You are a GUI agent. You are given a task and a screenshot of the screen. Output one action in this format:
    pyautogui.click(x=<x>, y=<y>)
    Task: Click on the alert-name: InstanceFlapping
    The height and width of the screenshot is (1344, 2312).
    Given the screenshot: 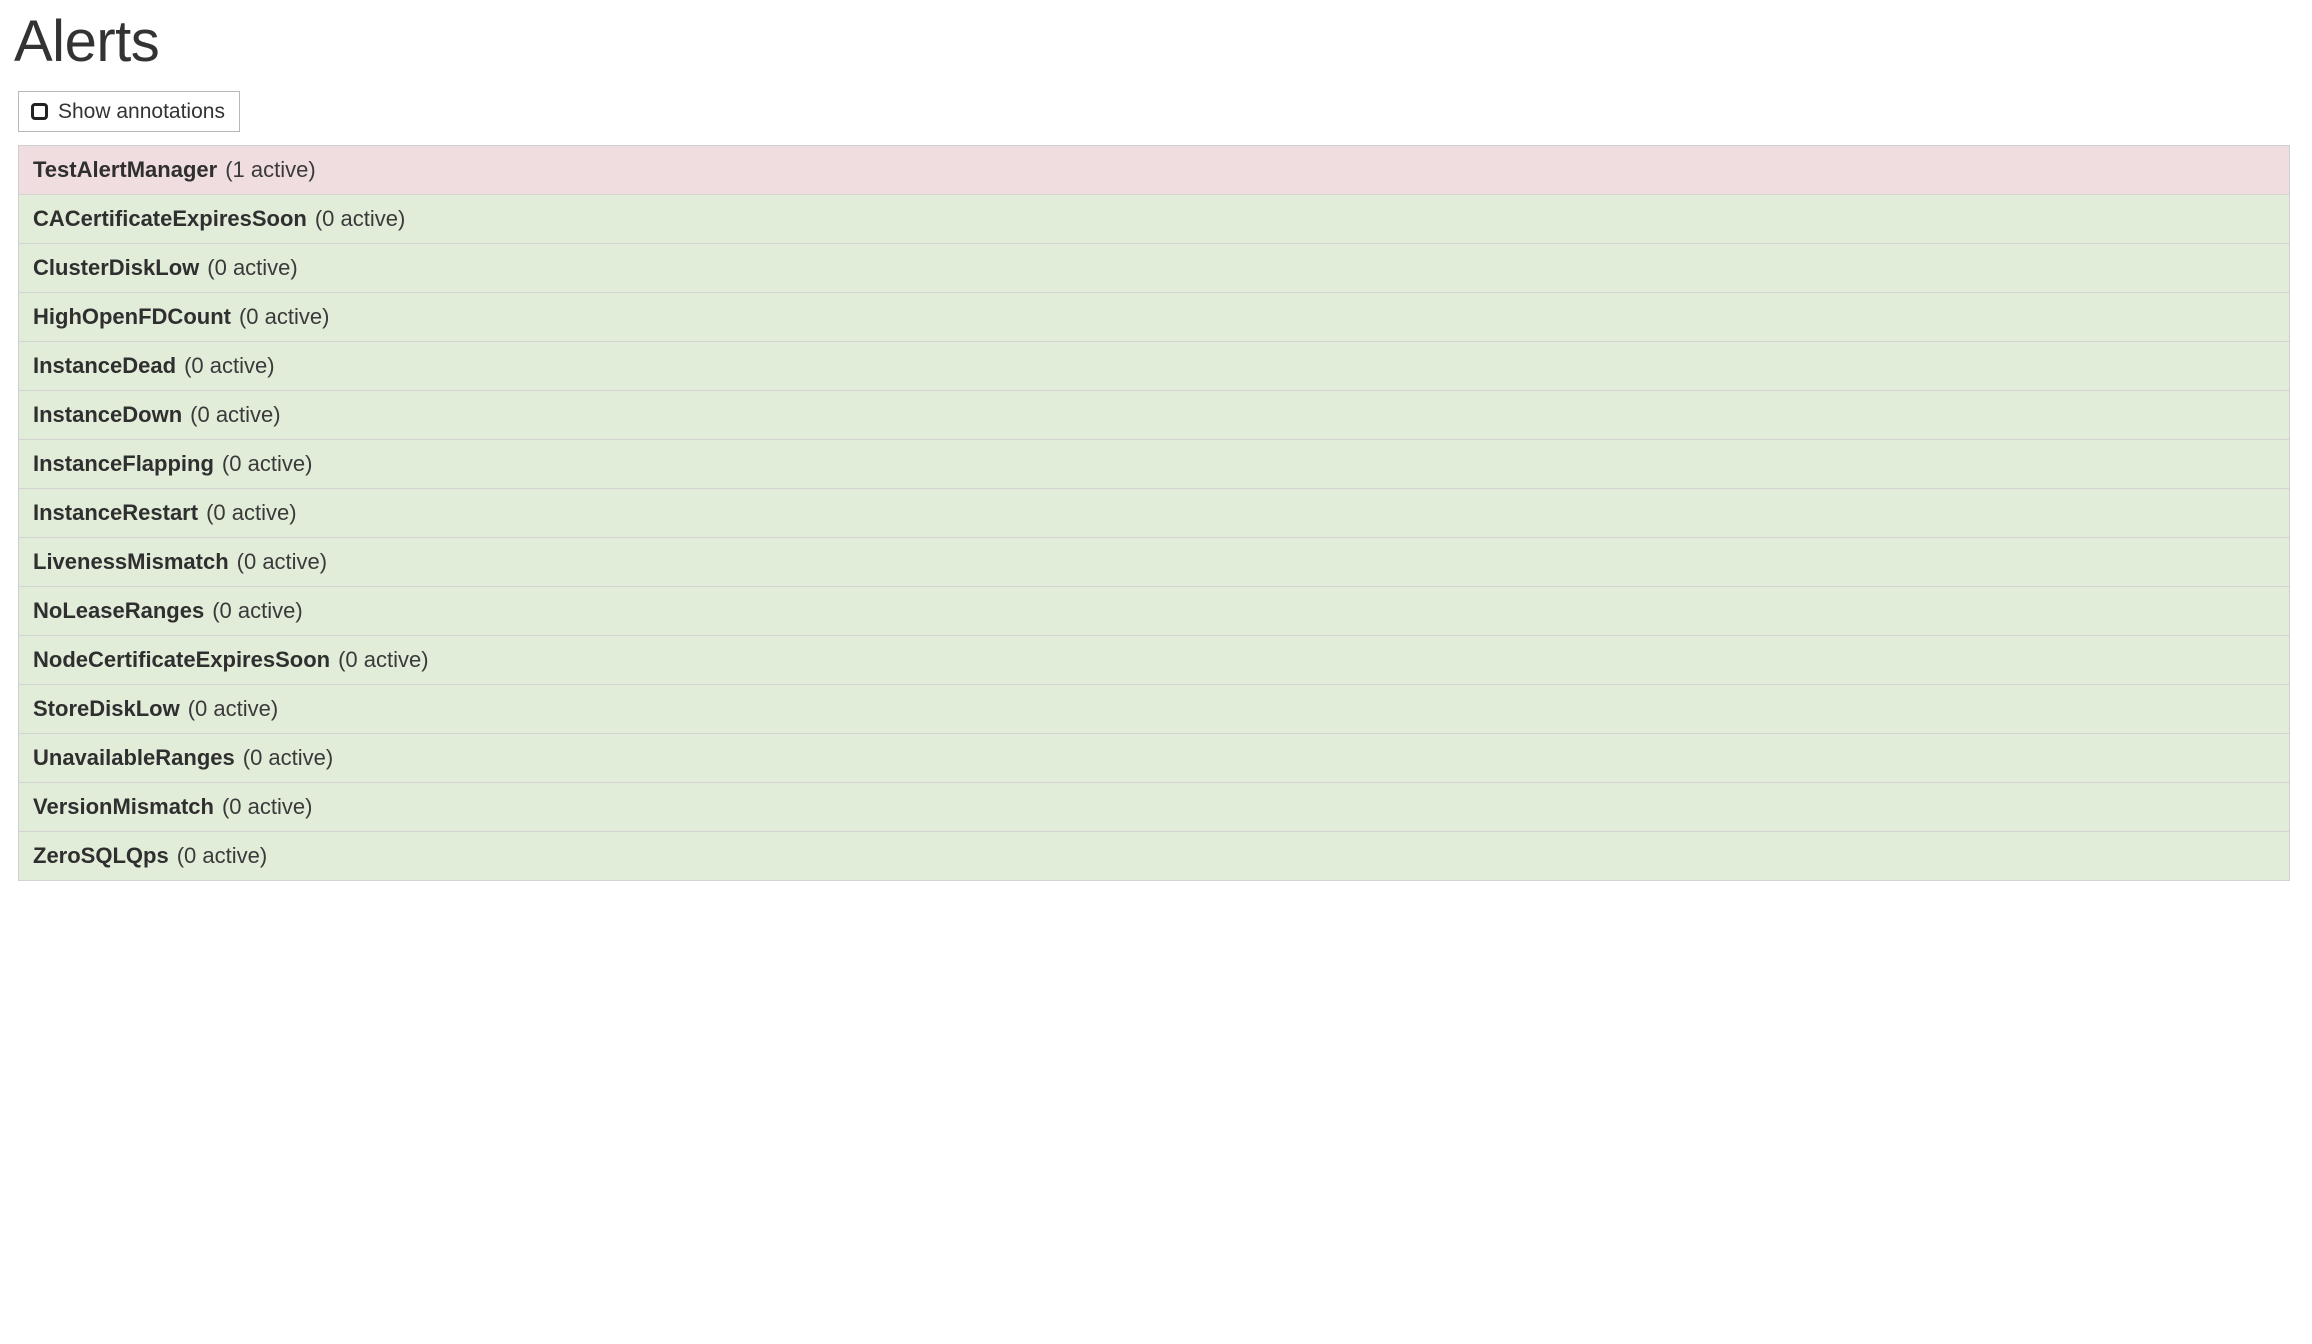 What is the action you would take?
    pyautogui.click(x=123, y=463)
    